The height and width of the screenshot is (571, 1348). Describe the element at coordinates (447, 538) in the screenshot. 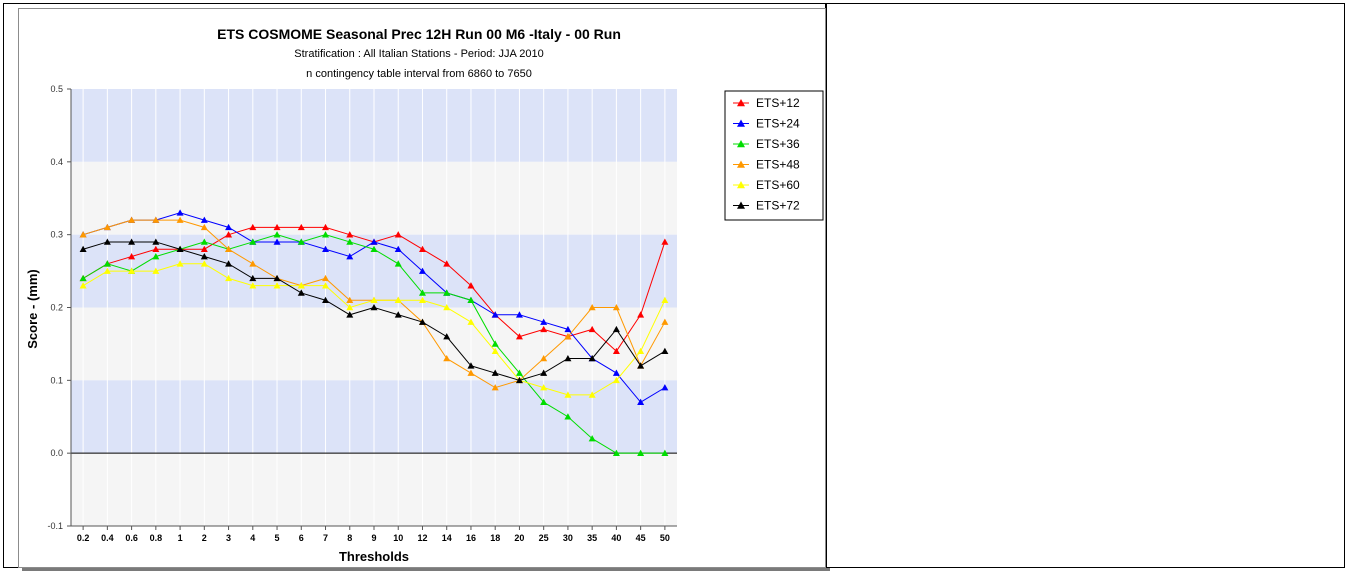

I see `x-tick-label: 14` at that location.